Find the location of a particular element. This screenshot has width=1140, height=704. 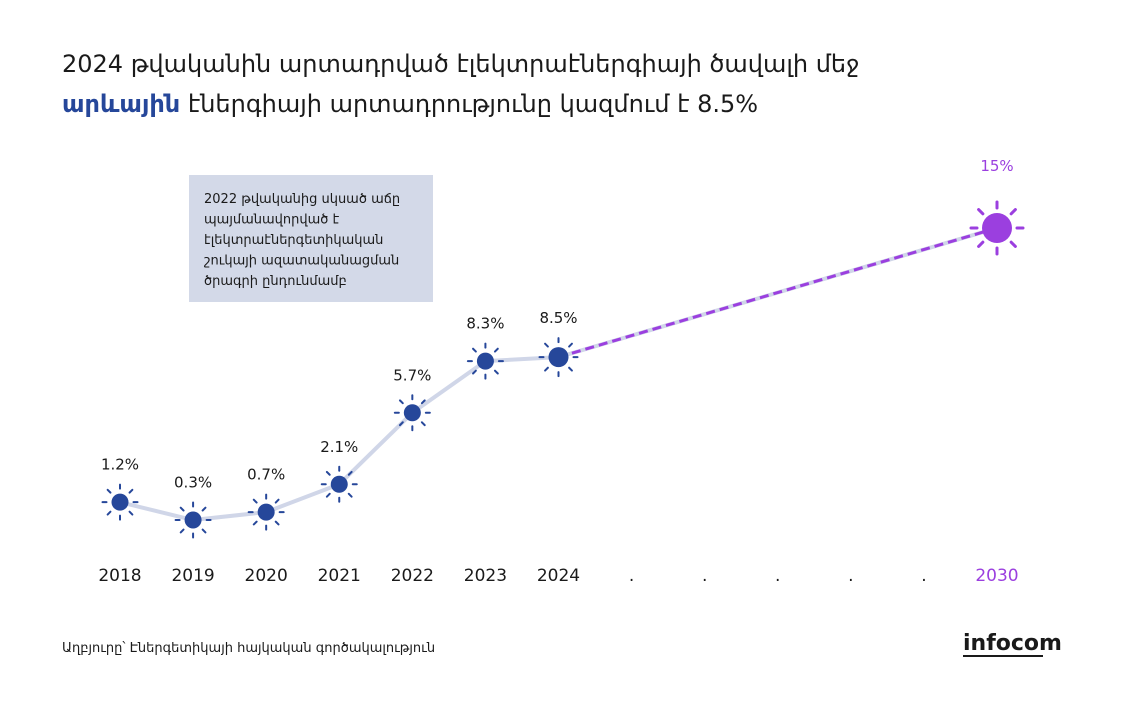

data-label: 5.7% is located at coordinates (412, 375).